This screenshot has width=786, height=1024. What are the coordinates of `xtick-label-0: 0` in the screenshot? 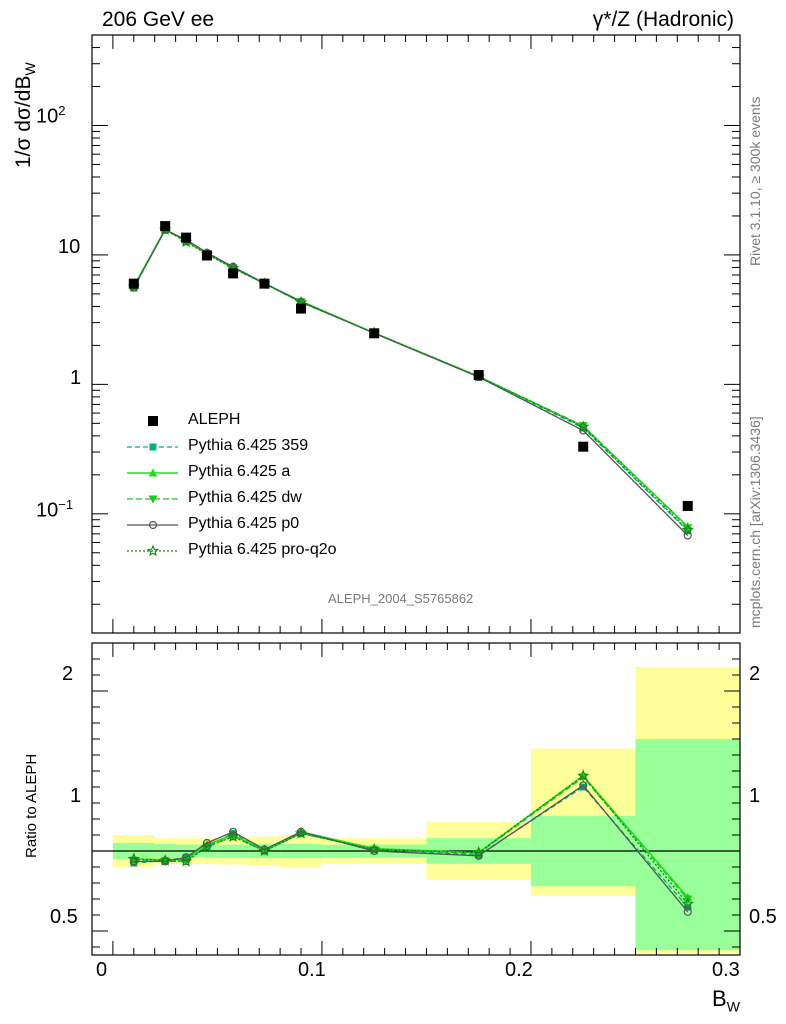 It's located at (102, 970).